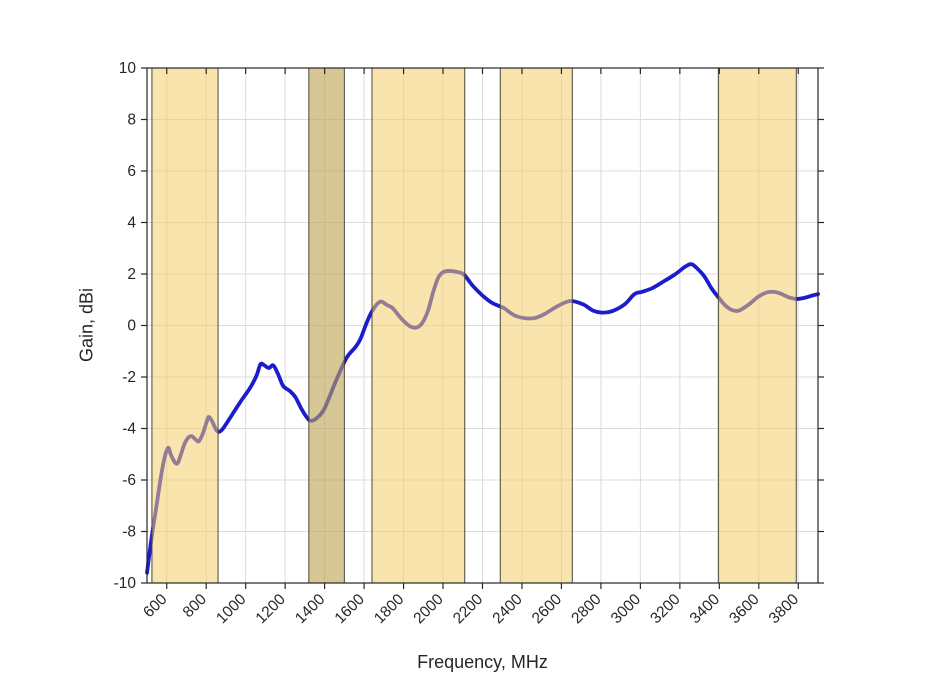 This screenshot has height=700, width=933. I want to click on y-tick-label: -2, so click(129, 377).